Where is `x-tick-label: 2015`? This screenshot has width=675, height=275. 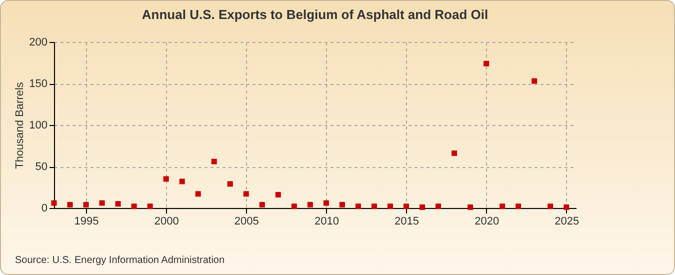
x-tick-label: 2015 is located at coordinates (407, 222).